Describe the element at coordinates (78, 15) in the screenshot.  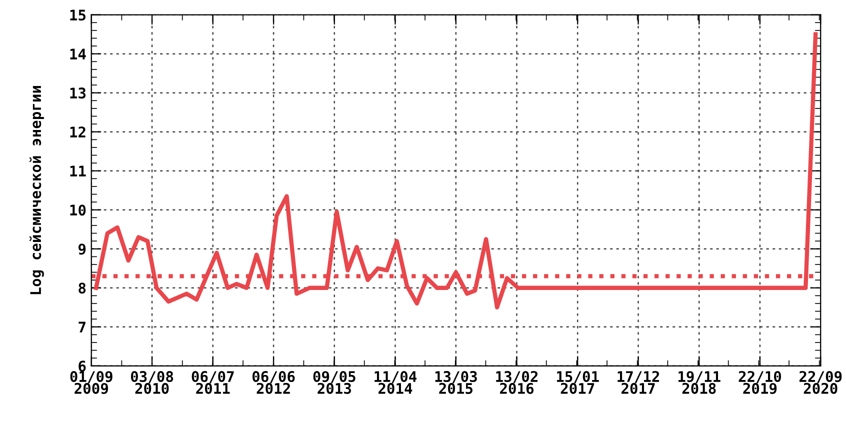
I see `y-tick-label: 15` at that location.